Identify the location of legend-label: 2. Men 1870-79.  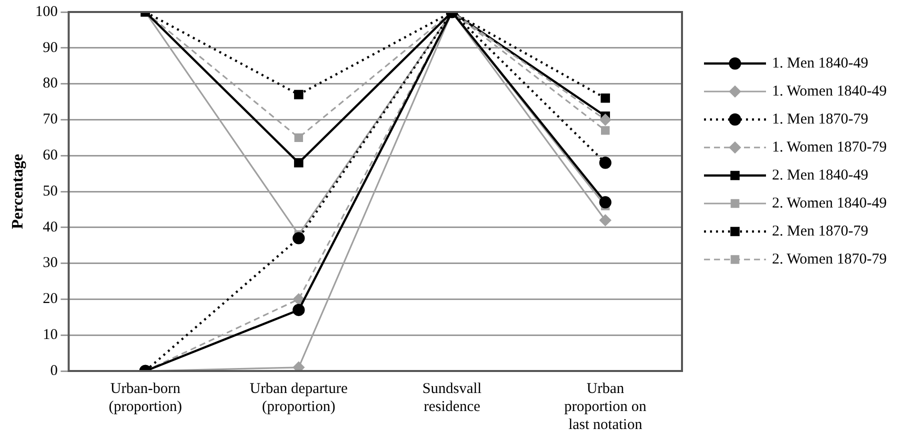
(820, 231).